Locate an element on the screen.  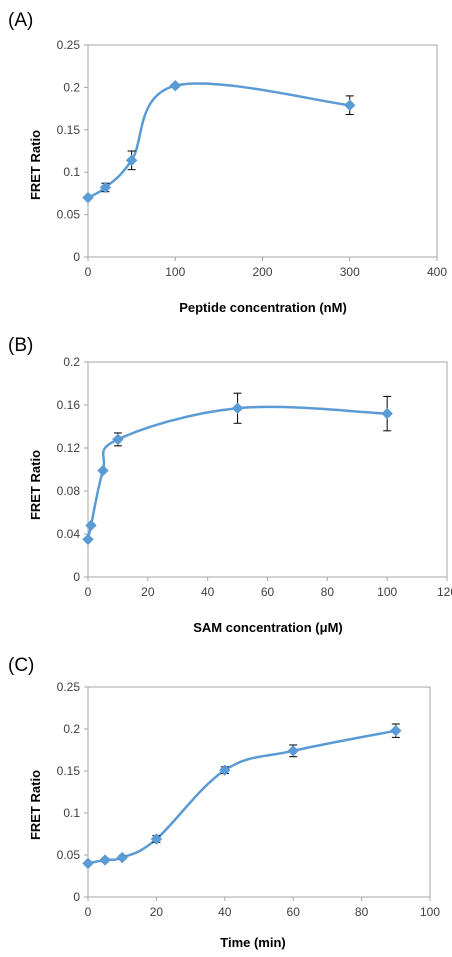
x-tick-label: 400 is located at coordinates (437, 272).